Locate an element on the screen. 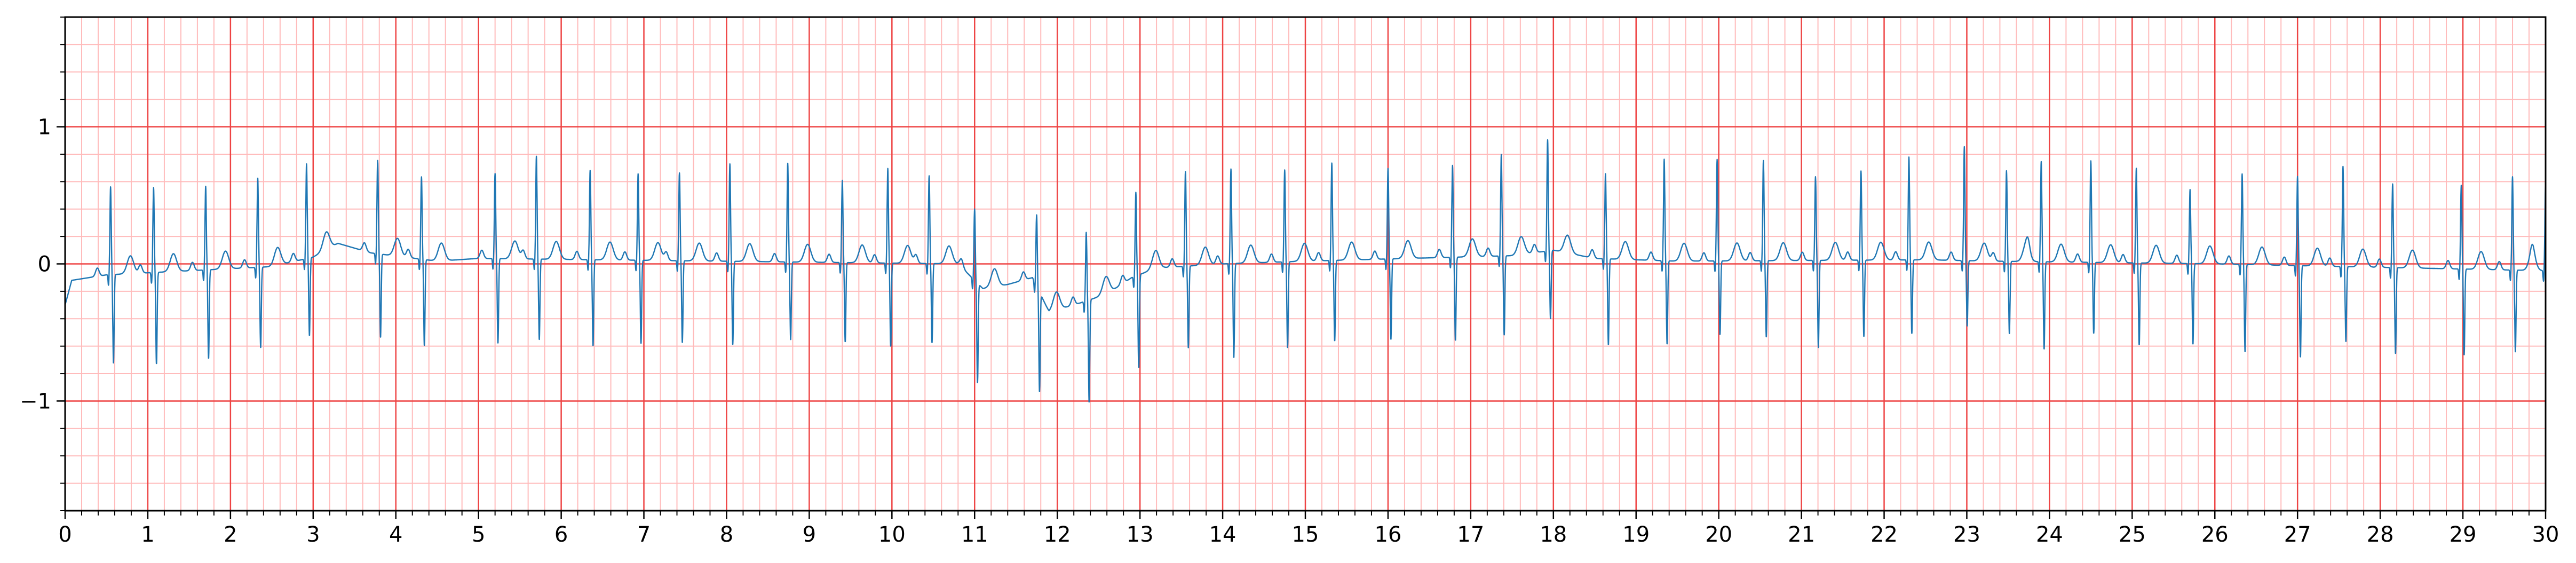  y-tick-label: 1 is located at coordinates (44, 127).